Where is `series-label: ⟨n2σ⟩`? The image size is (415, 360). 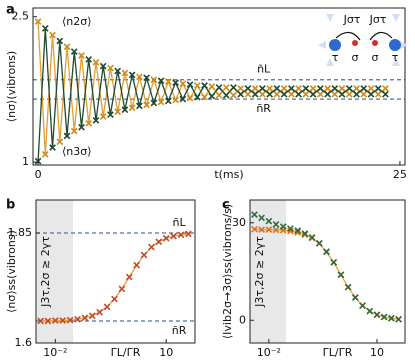
series-label: ⟨n2σ⟩ is located at coordinates (77, 21).